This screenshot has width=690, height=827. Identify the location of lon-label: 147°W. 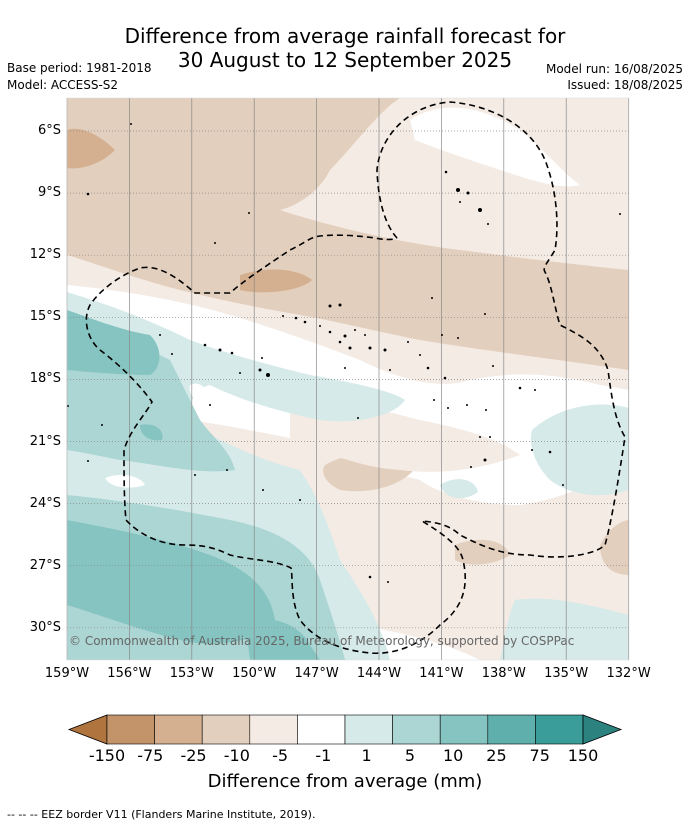
(316, 673).